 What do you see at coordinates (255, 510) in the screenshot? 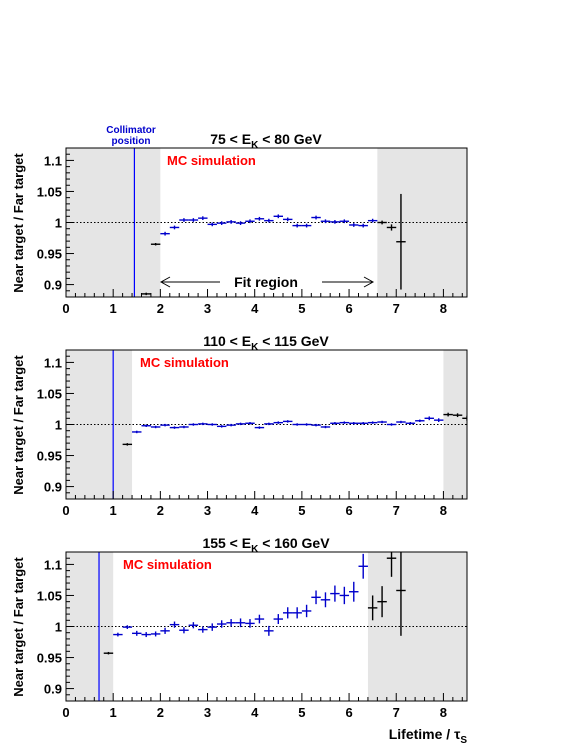
I see `x-tick-label: 4` at bounding box center [255, 510].